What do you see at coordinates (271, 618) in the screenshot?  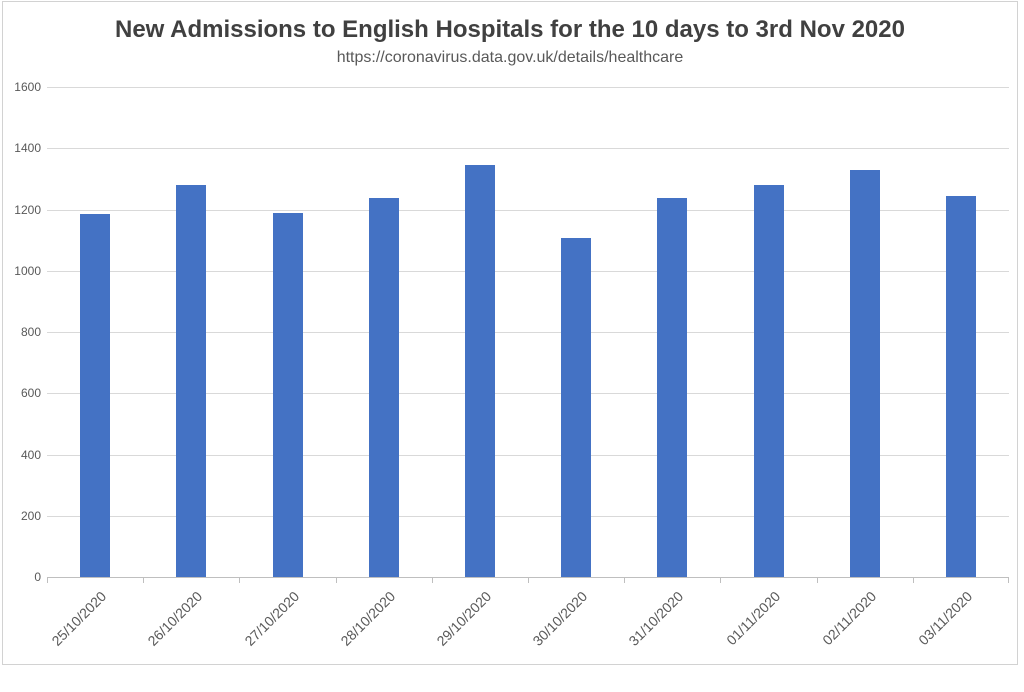 I see `x-axis-tick-label: 27/10/2020` at bounding box center [271, 618].